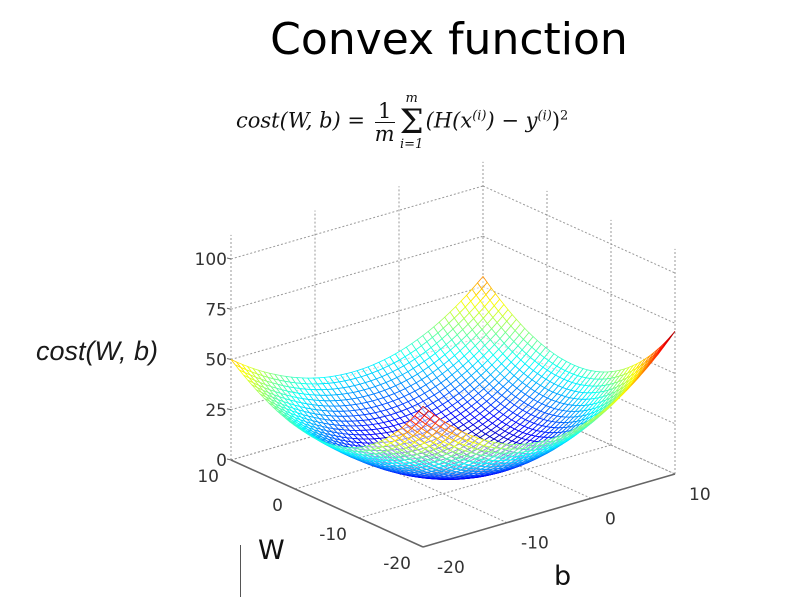 The width and height of the screenshot is (788, 601). What do you see at coordinates (449, 39) in the screenshot?
I see `chart-title: Convex function` at bounding box center [449, 39].